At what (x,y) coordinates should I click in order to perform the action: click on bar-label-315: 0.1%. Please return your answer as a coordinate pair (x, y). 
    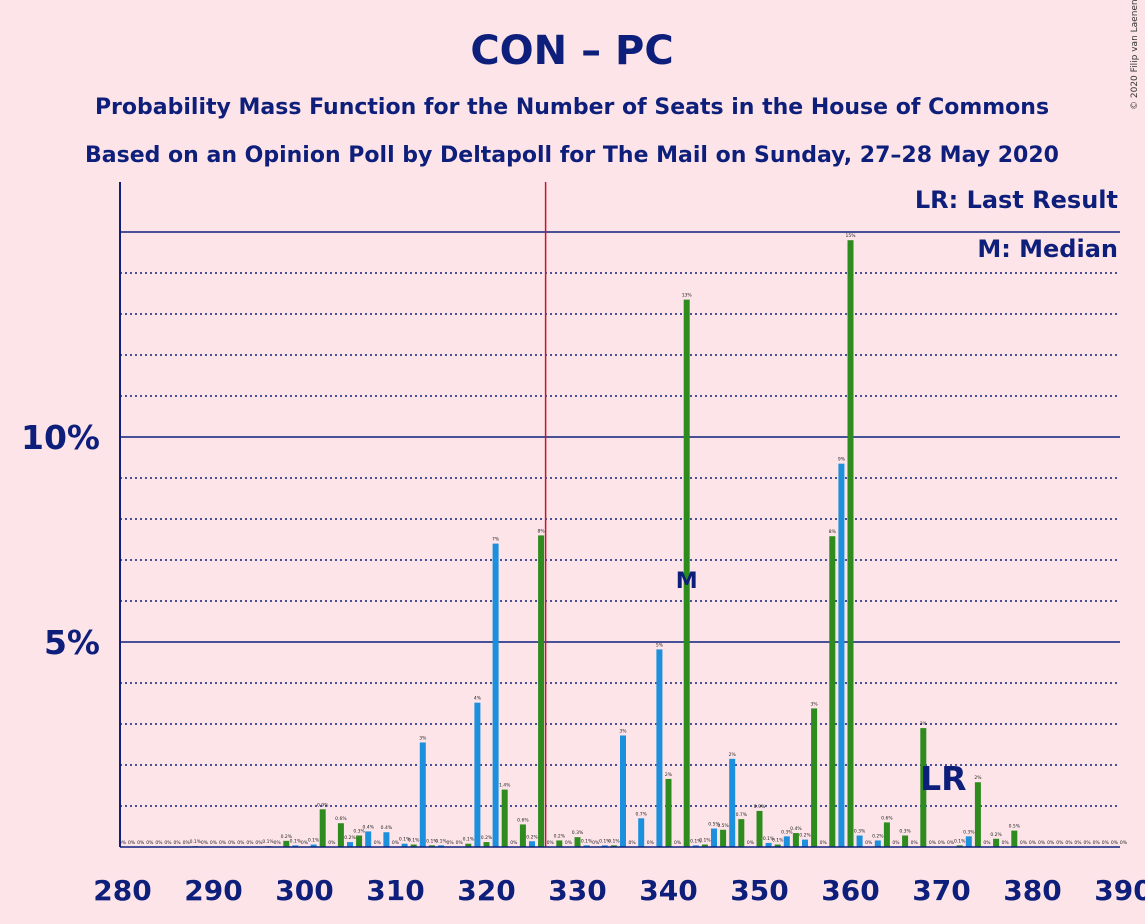
    Looking at the image, I should click on (441, 841).